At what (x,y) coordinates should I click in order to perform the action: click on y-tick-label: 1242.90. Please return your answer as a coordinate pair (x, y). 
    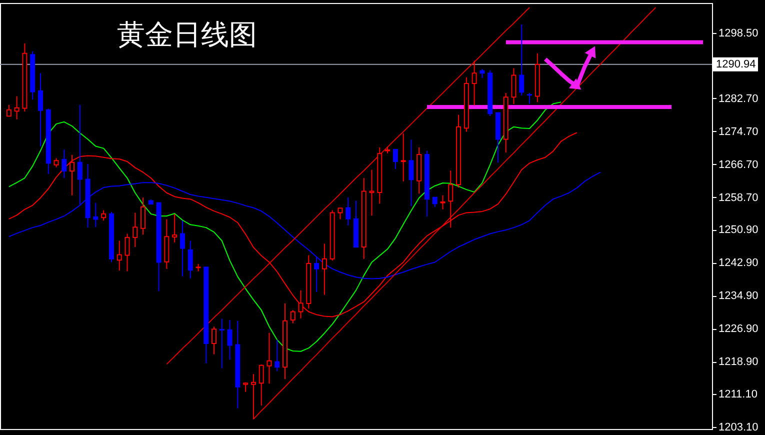
    Looking at the image, I should click on (738, 263).